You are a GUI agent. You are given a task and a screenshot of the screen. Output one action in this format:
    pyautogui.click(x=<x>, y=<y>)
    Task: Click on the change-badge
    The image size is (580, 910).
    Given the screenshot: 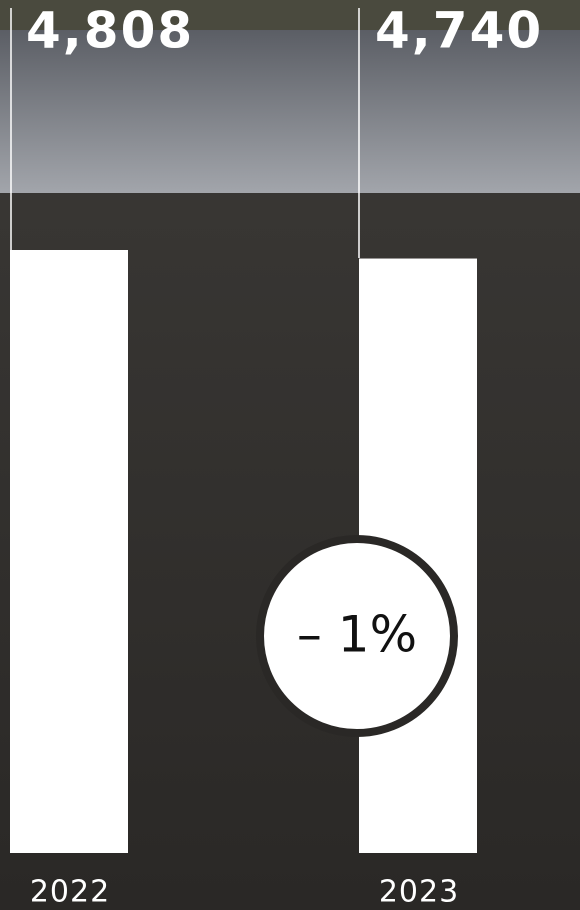 What is the action you would take?
    pyautogui.click(x=357, y=636)
    